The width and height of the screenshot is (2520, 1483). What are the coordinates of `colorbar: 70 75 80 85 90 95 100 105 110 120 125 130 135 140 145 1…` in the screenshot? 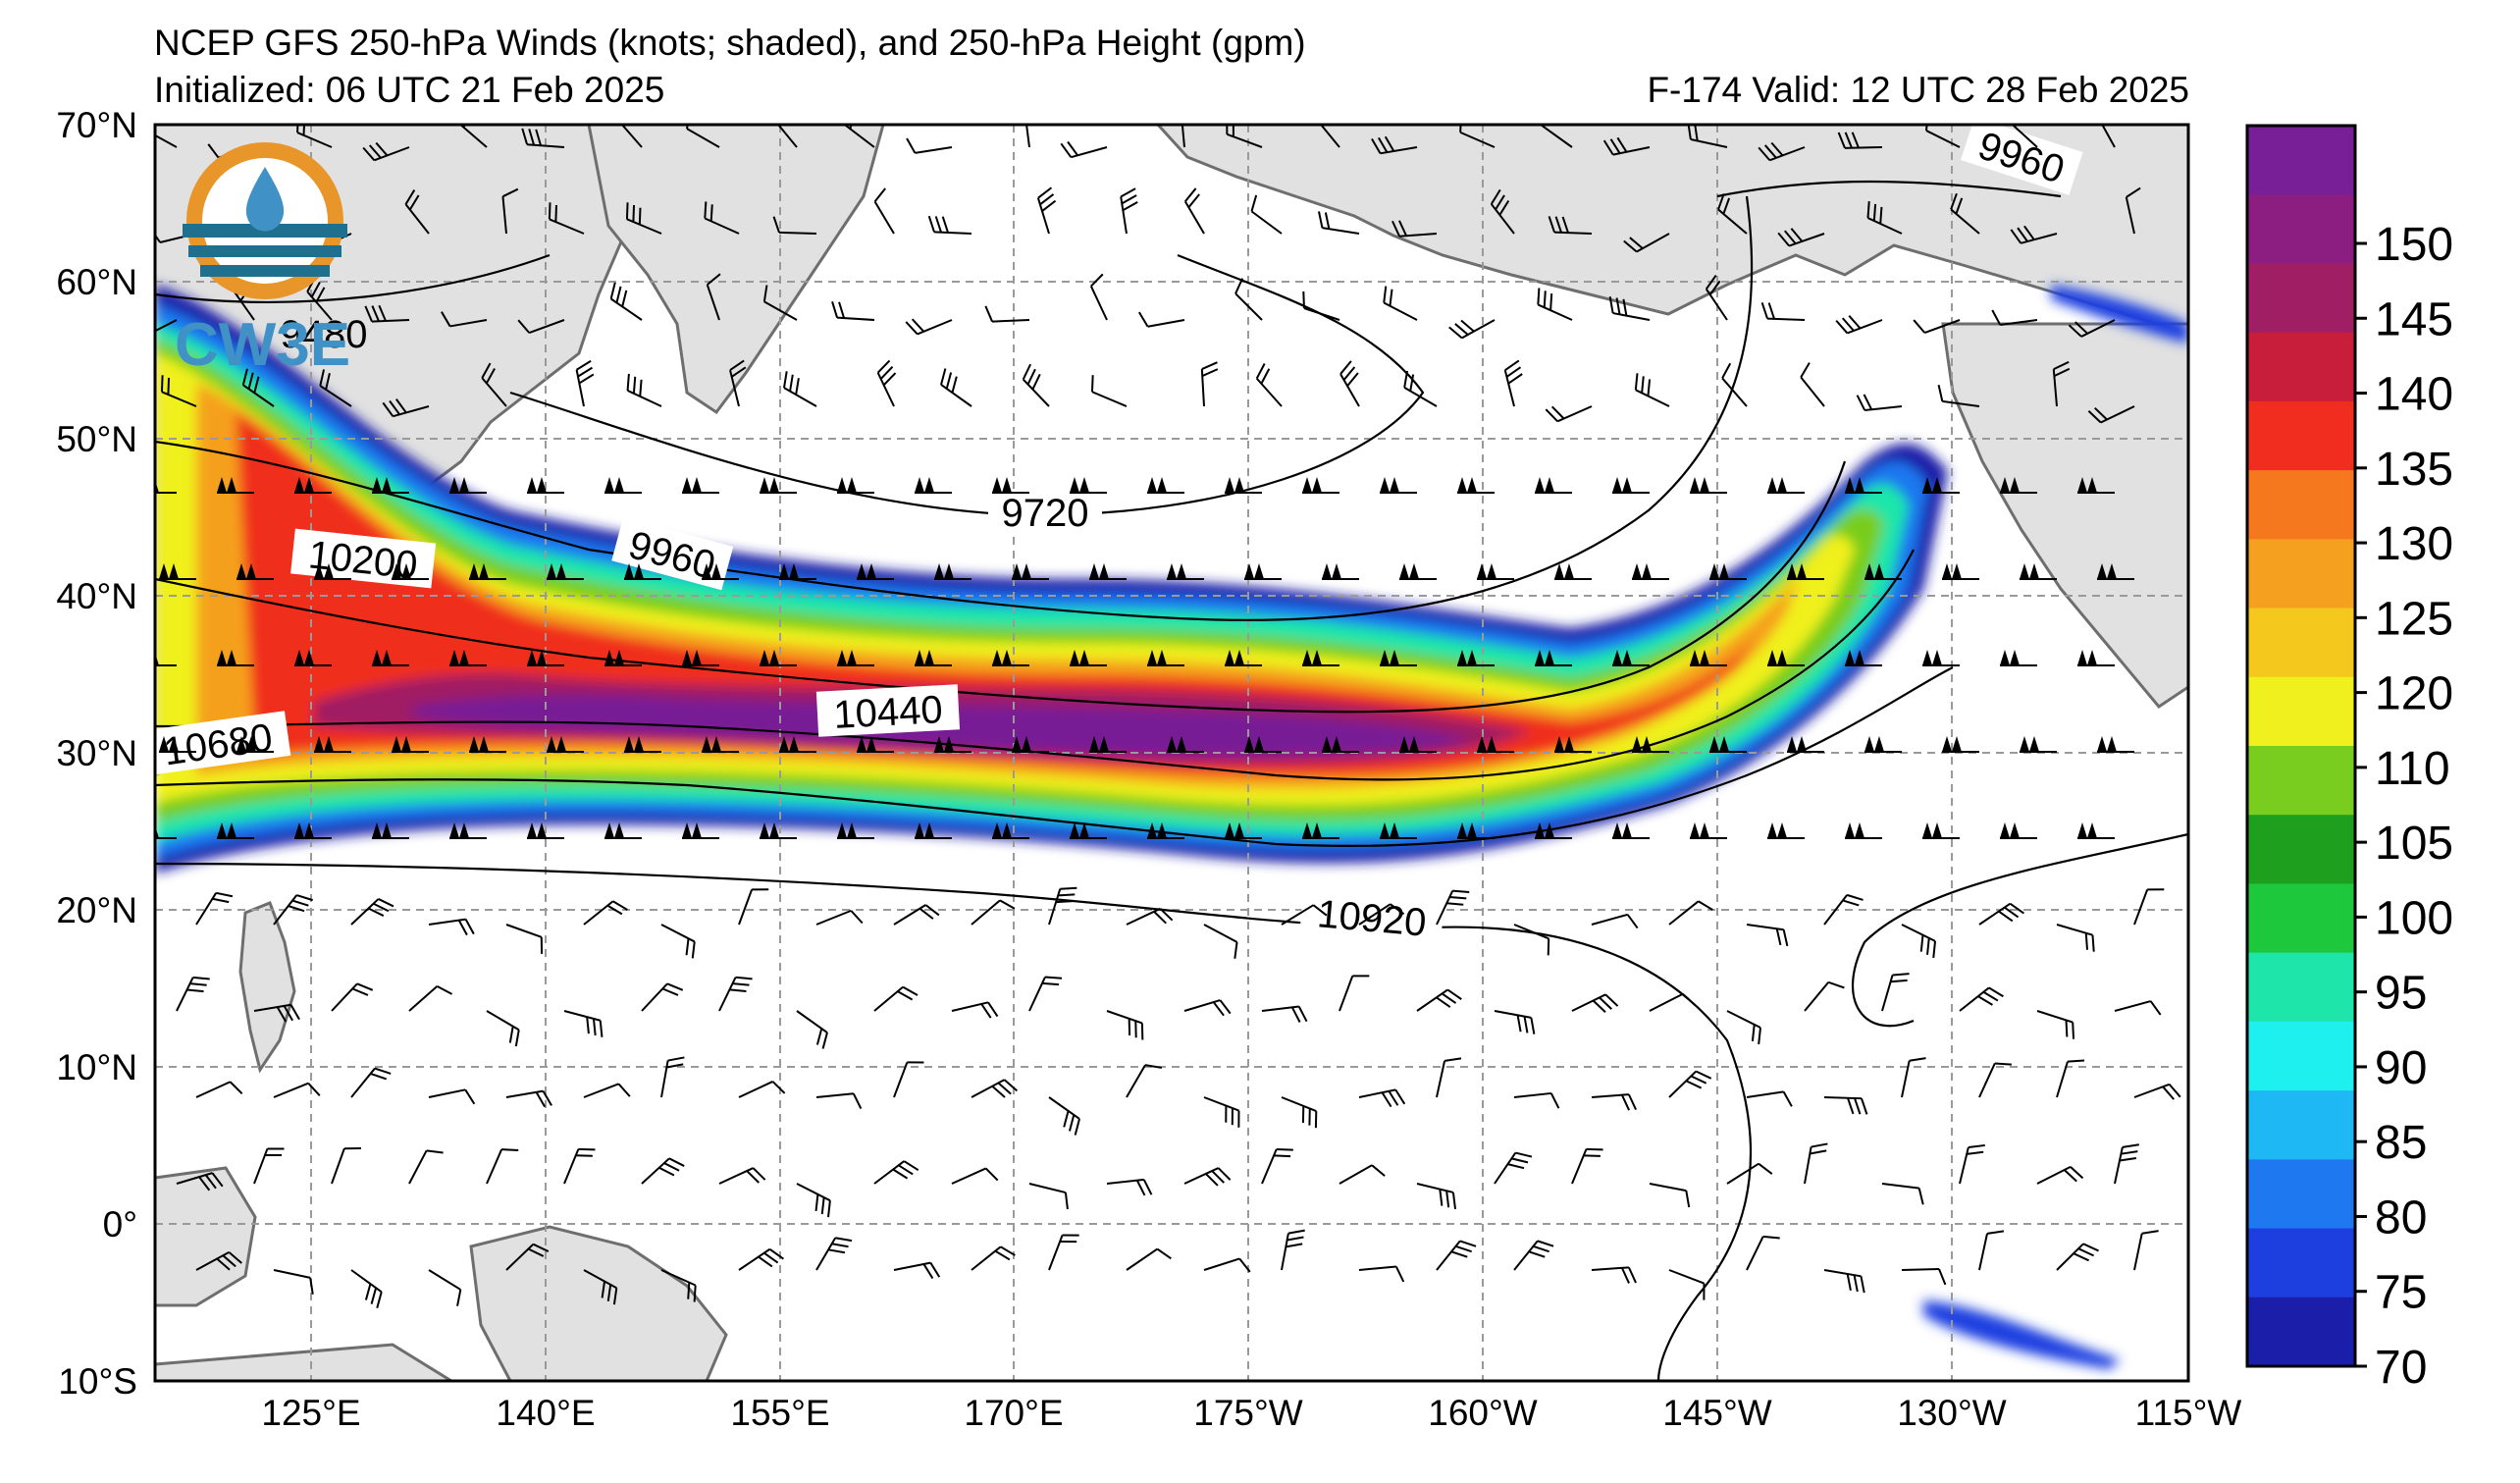 It's located at (2349, 759).